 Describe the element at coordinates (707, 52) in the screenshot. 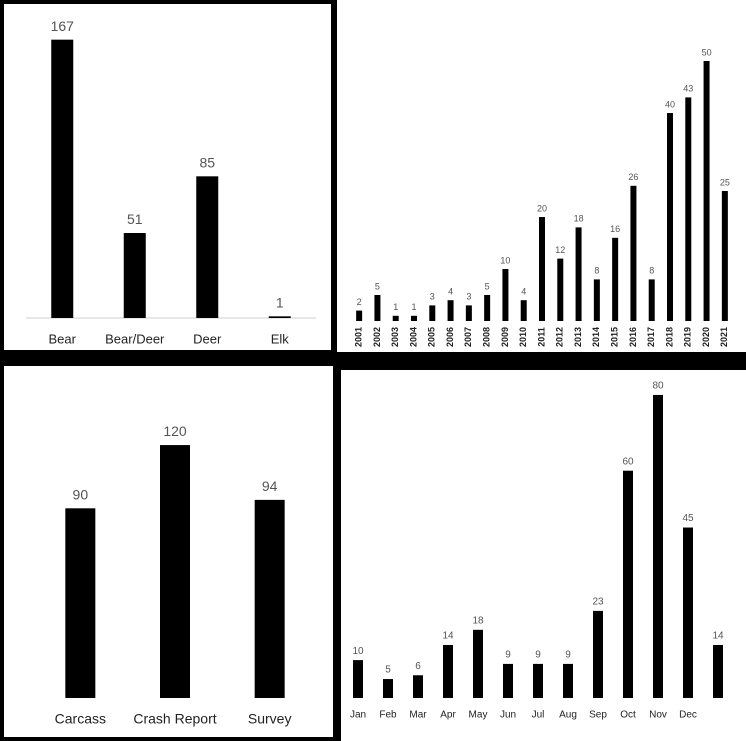

I see `value-label: 50` at that location.